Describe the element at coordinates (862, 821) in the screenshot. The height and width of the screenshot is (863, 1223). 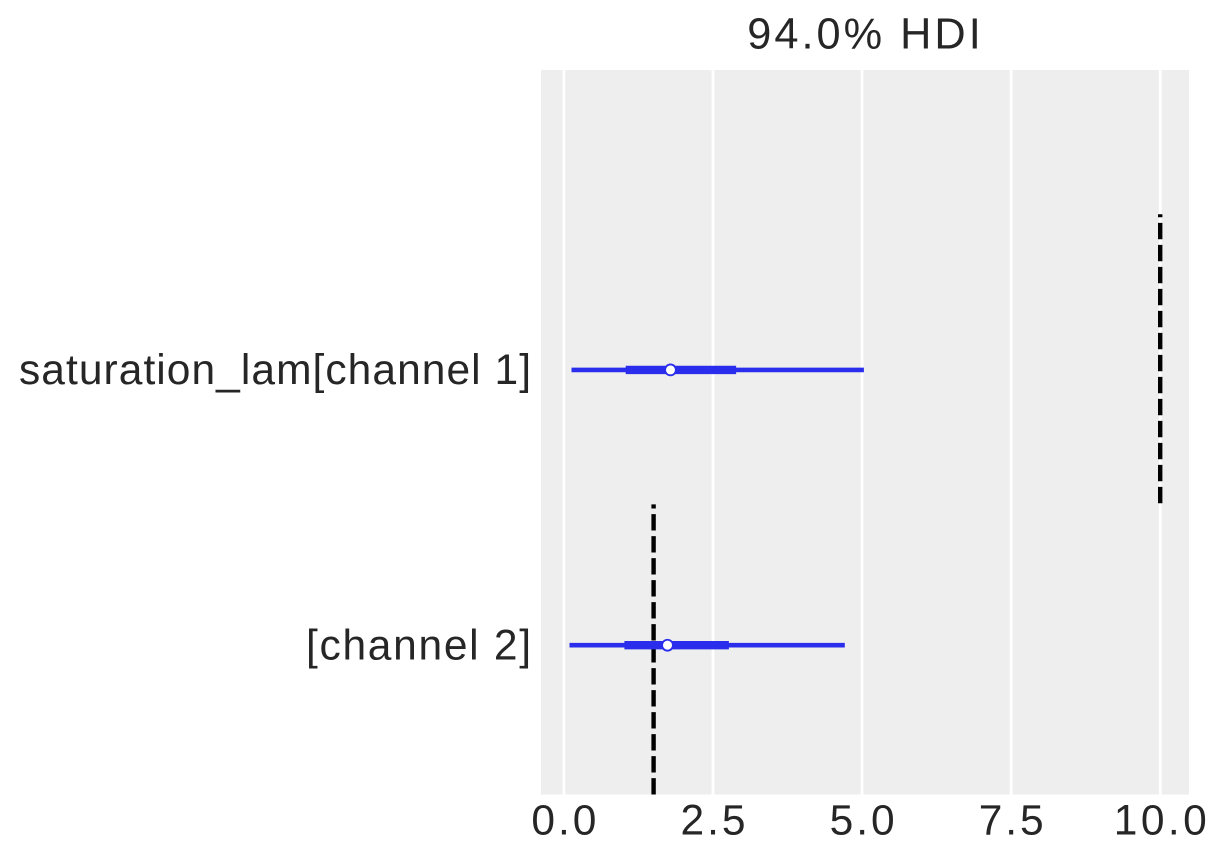
I see `svg-text: 5.0` at that location.